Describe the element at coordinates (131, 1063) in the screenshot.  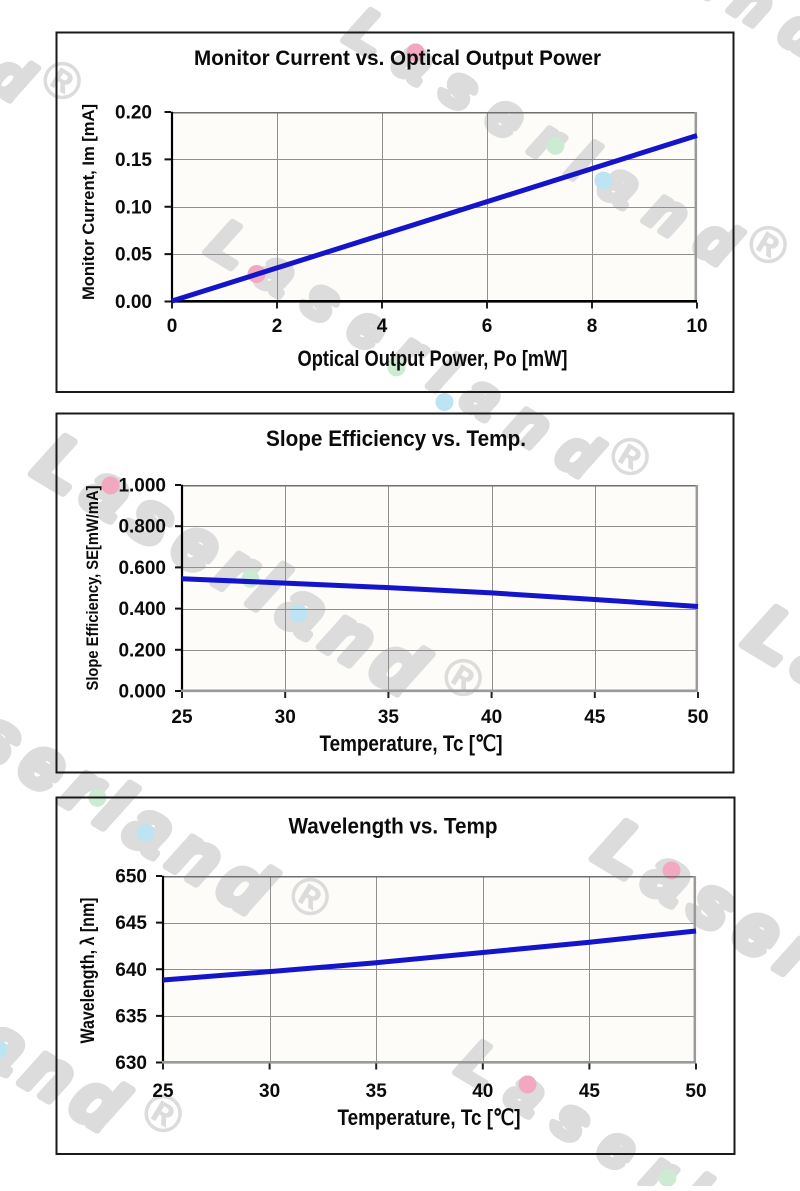
I see `svg-text: 630` at that location.